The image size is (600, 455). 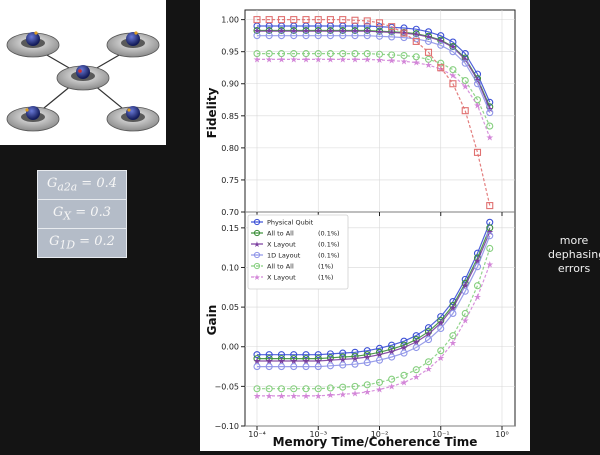 What do you see at coordinates (133, 44) in the screenshot?
I see `qubit-node-top-right` at bounding box center [133, 44].